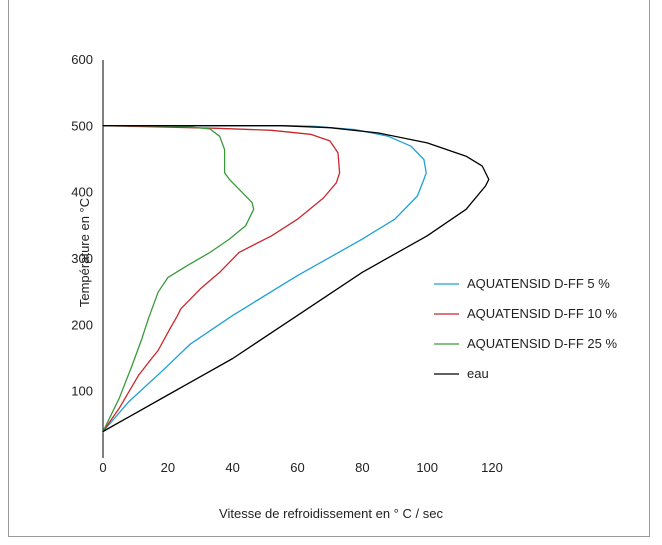 The width and height of the screenshot is (662, 545). Describe the element at coordinates (82, 192) in the screenshot. I see `y-tick-label: 400` at that location.